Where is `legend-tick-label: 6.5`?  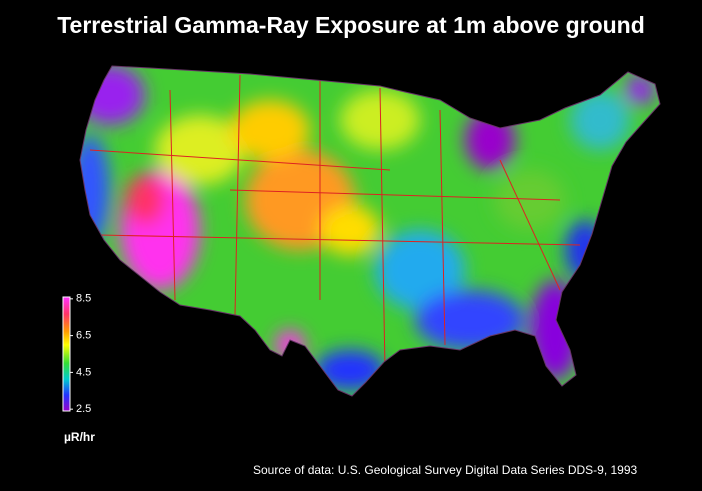 legend-tick-label: 6.5 is located at coordinates (83, 336).